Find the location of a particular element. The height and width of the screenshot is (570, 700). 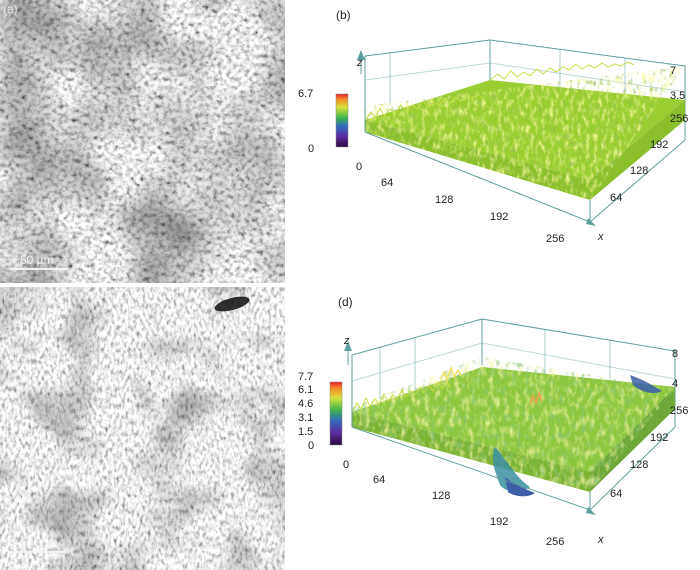

y-tick-d-3: 64 is located at coordinates (616, 494).